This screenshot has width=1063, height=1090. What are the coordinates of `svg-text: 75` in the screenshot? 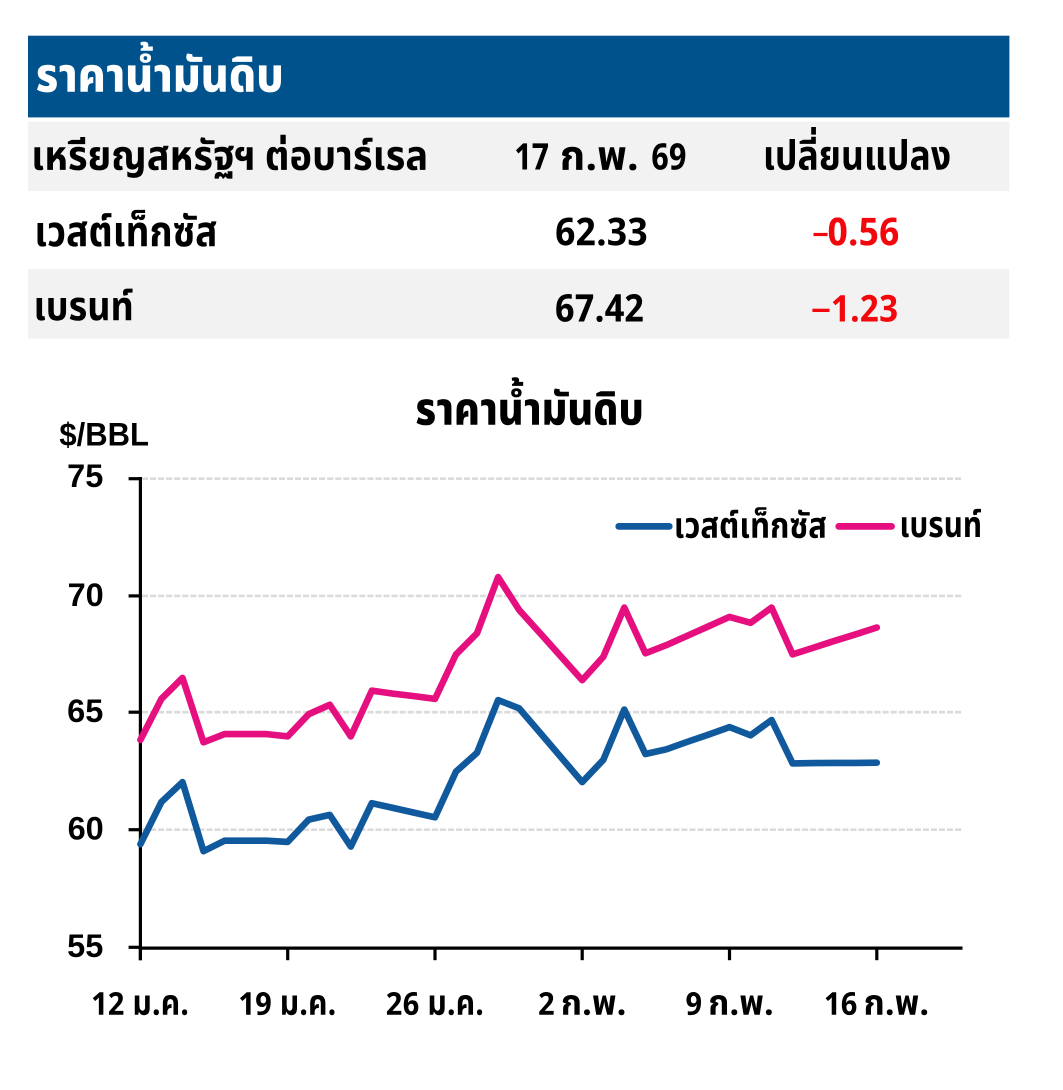 It's located at (85, 476).